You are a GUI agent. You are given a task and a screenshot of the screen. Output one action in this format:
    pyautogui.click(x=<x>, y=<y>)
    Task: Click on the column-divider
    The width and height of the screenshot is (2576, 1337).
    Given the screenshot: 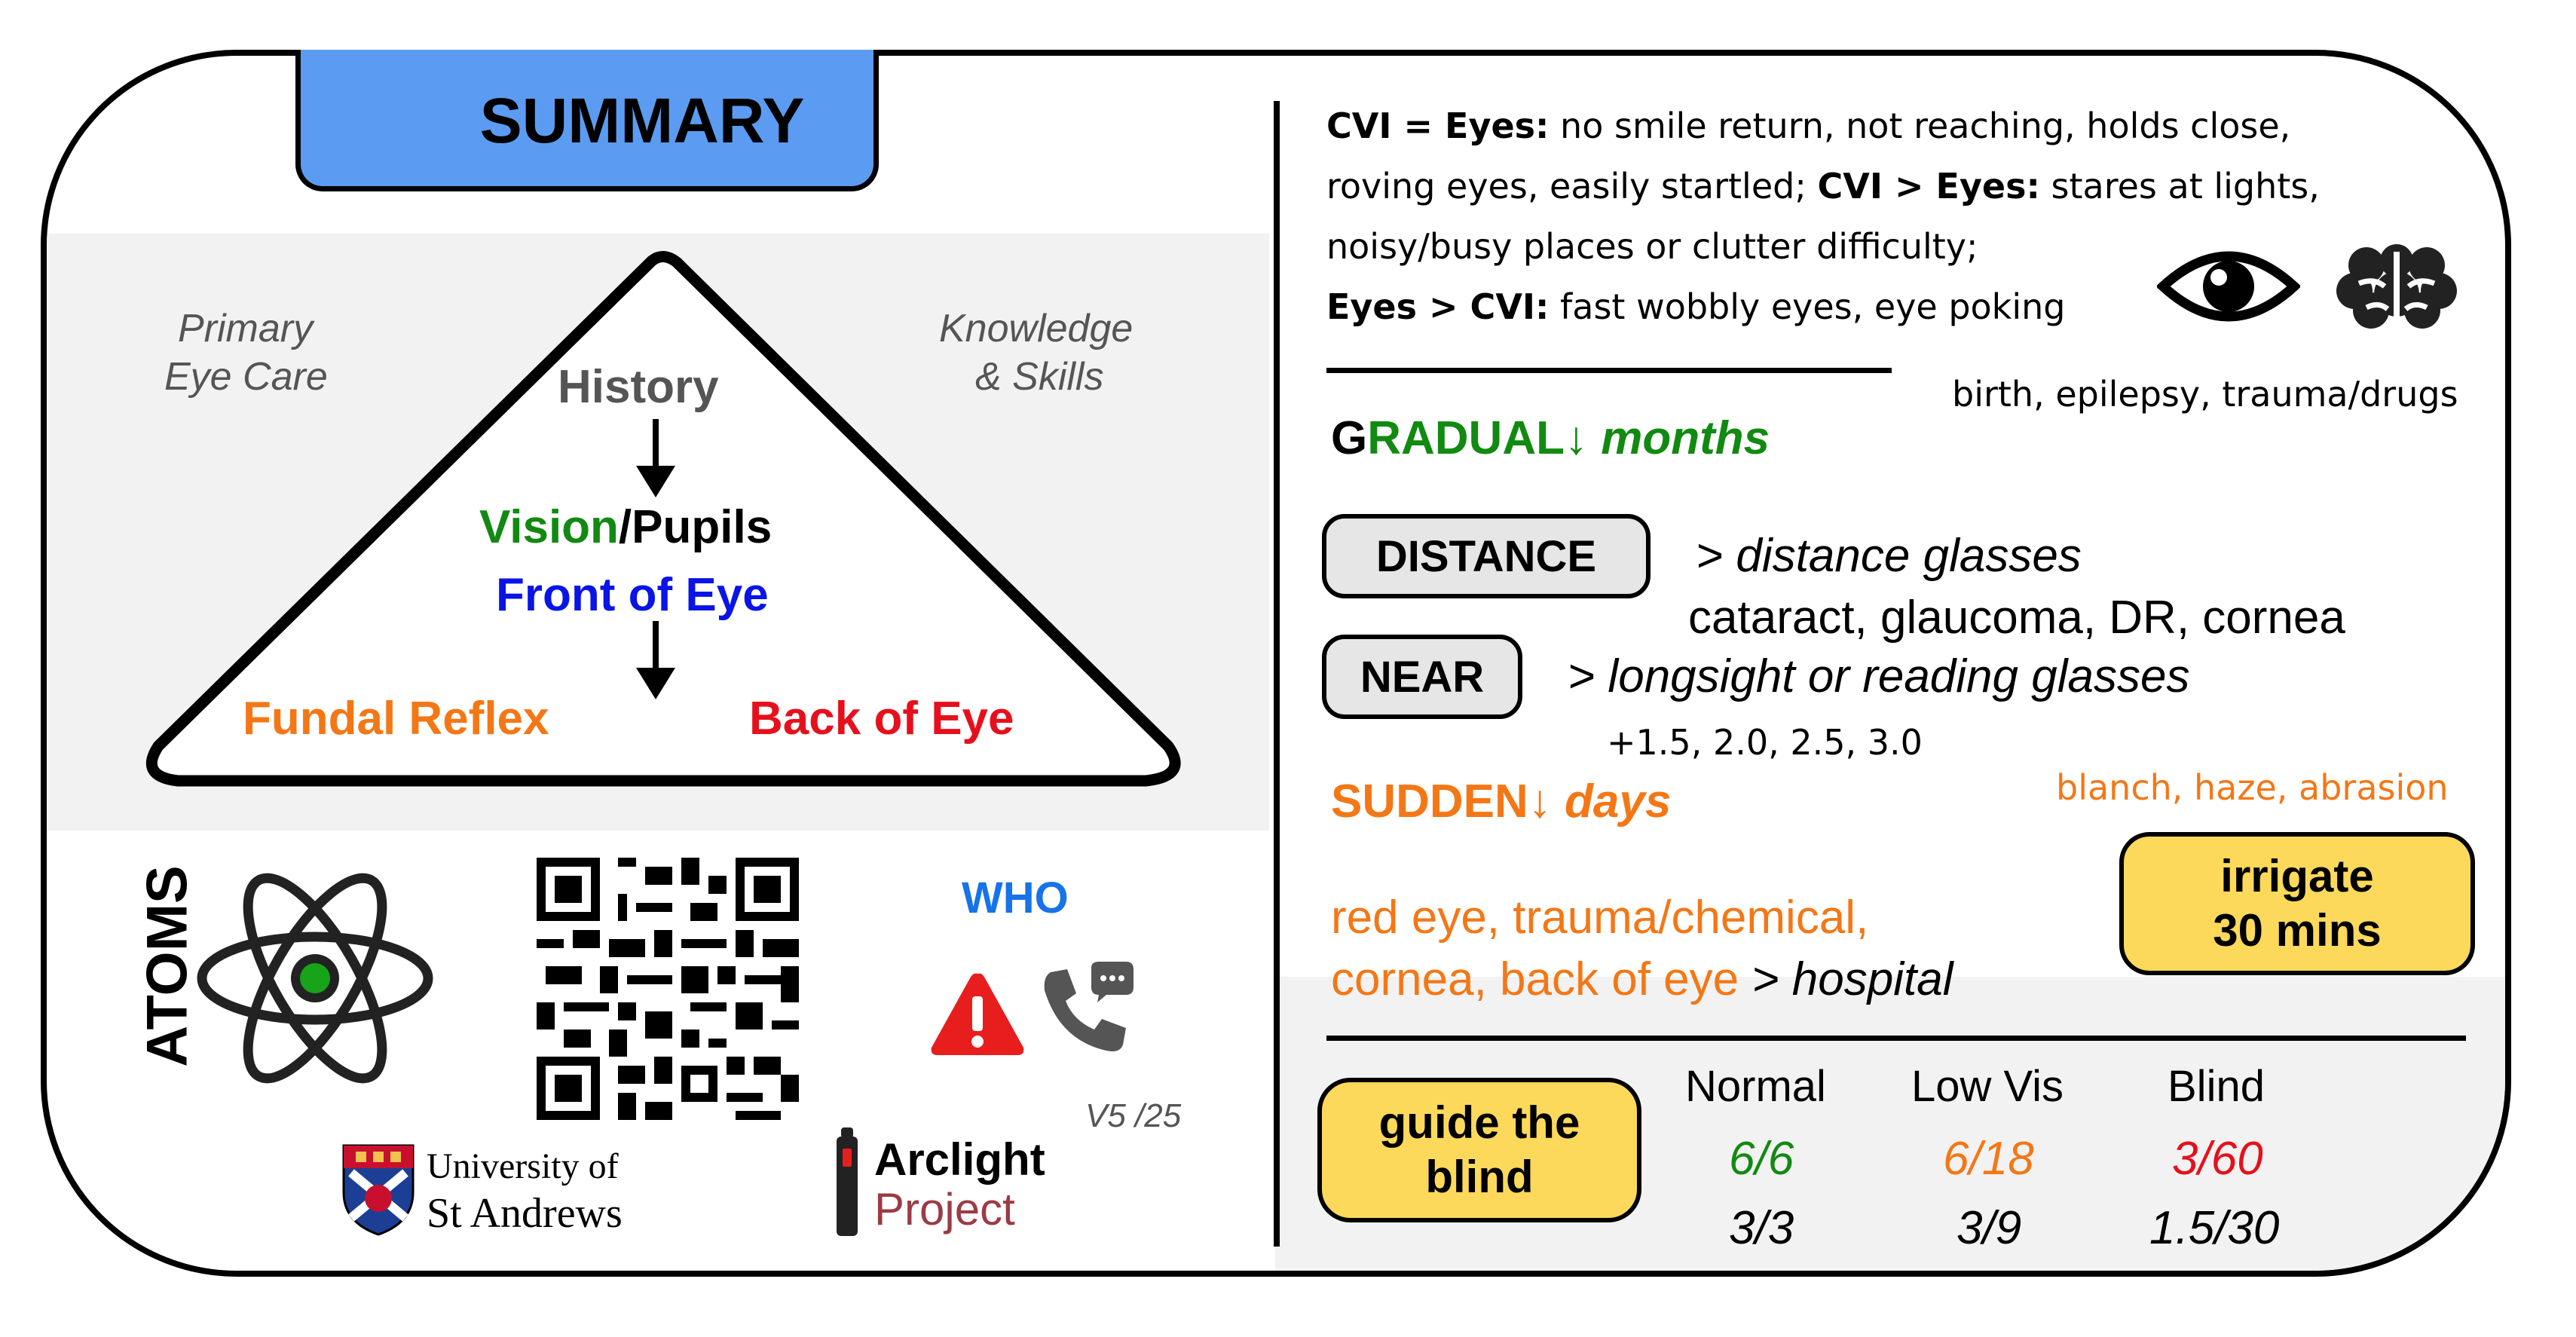 What is the action you would take?
    pyautogui.click(x=1277, y=674)
    